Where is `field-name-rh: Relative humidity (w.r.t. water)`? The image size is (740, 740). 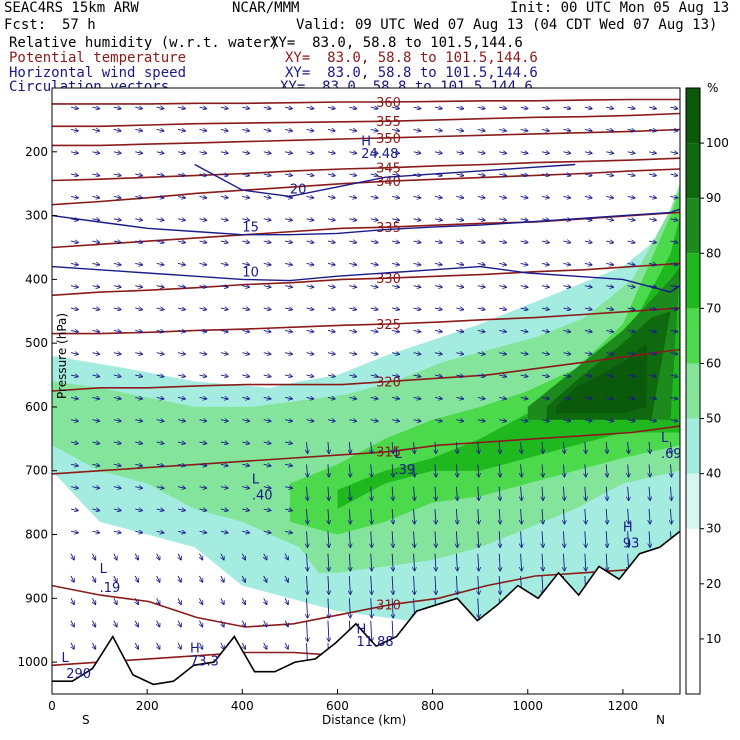 field-name-rh: Relative humidity (w.r.t. water) is located at coordinates (144, 43).